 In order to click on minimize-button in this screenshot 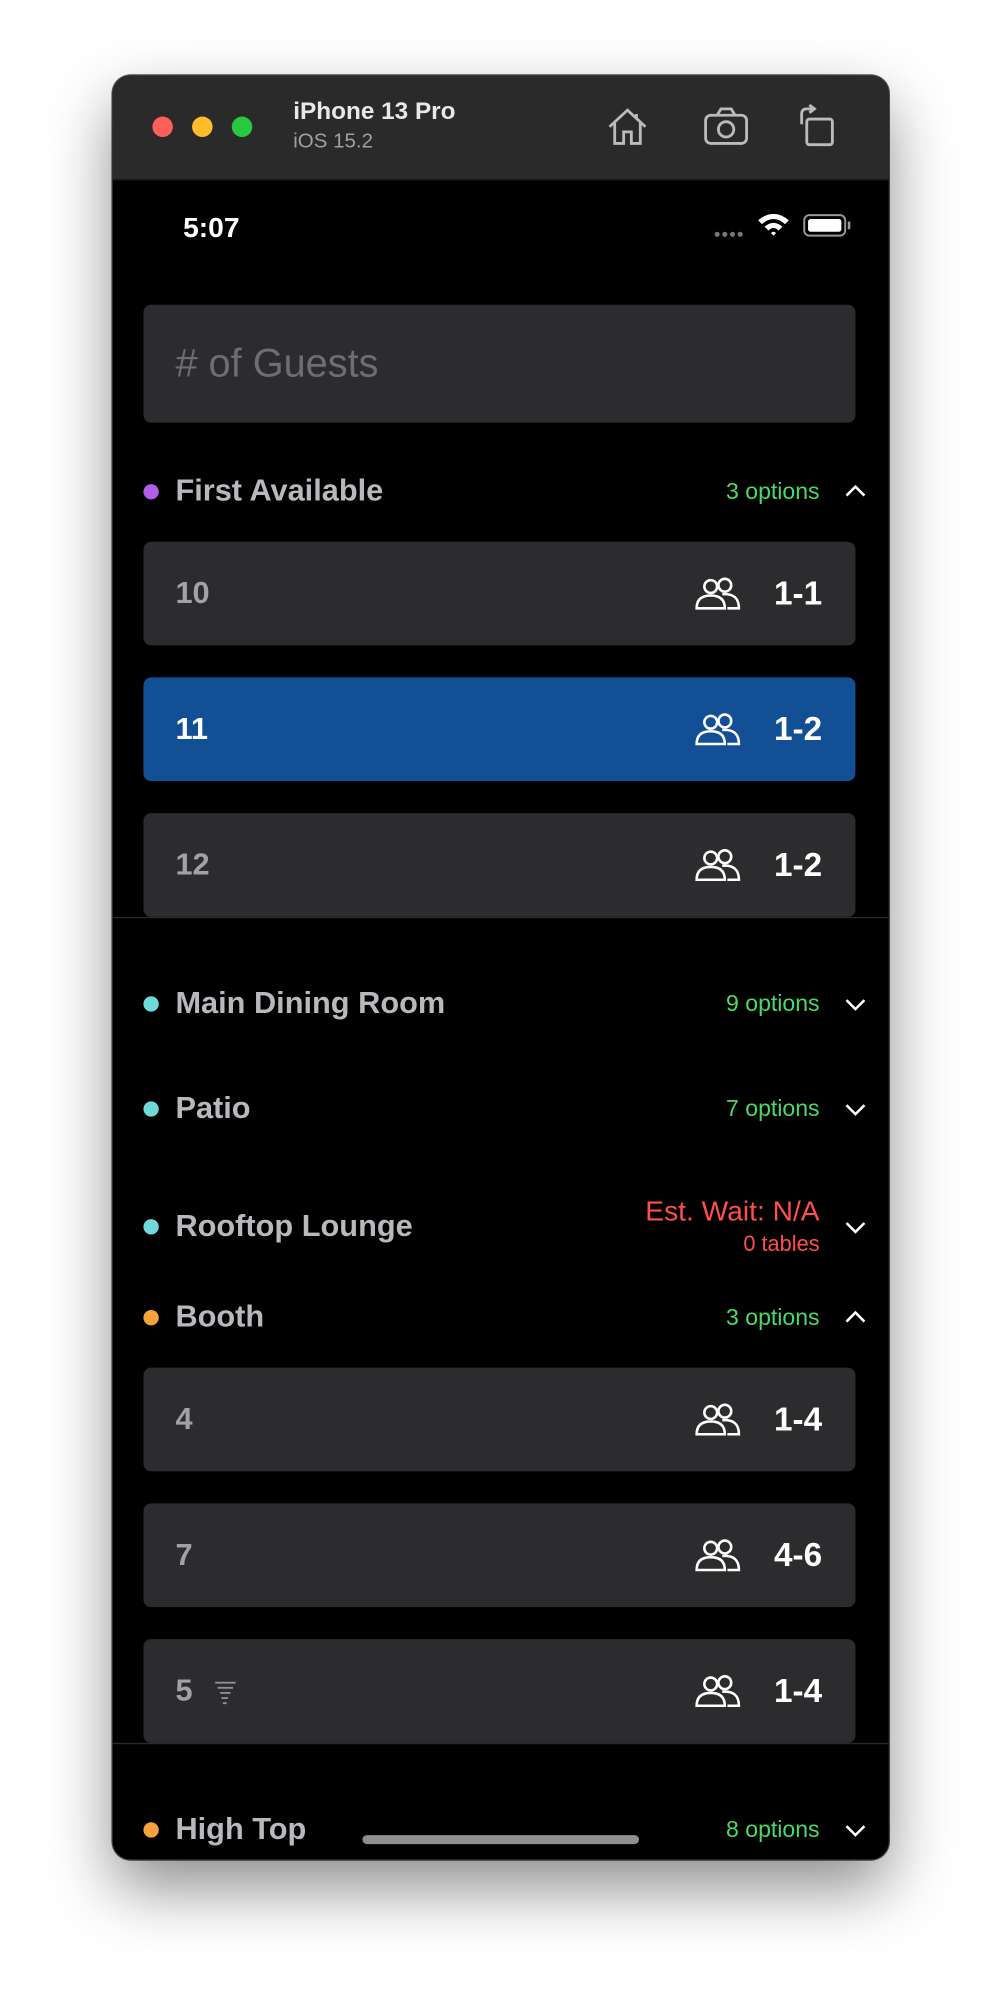, I will do `click(202, 127)`.